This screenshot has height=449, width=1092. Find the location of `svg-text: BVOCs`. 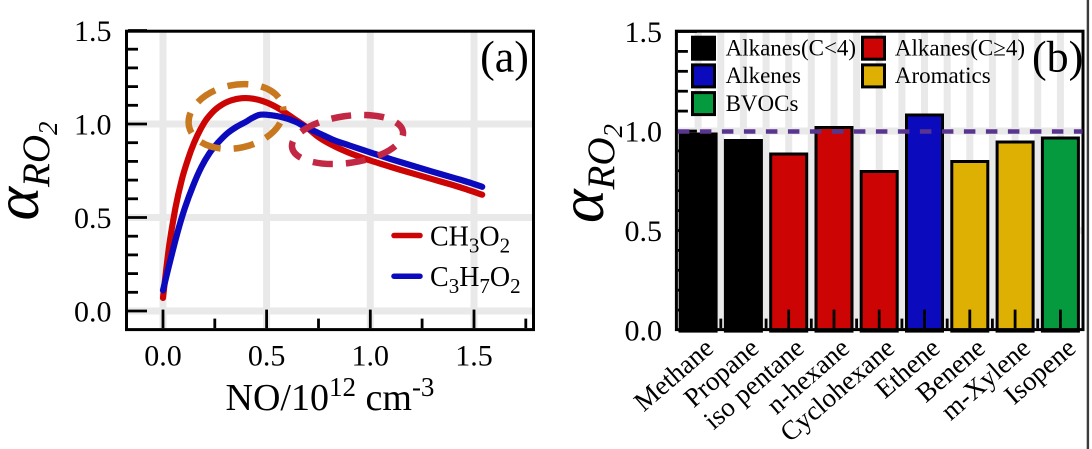

svg-text: BVOCs is located at coordinates (762, 103).